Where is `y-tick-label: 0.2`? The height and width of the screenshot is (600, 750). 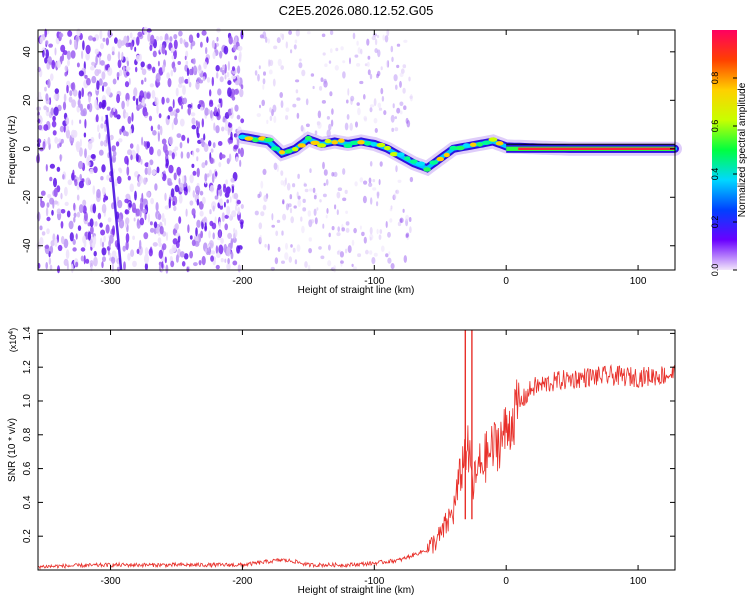
y-tick-label: 0.2 is located at coordinates (27, 536).